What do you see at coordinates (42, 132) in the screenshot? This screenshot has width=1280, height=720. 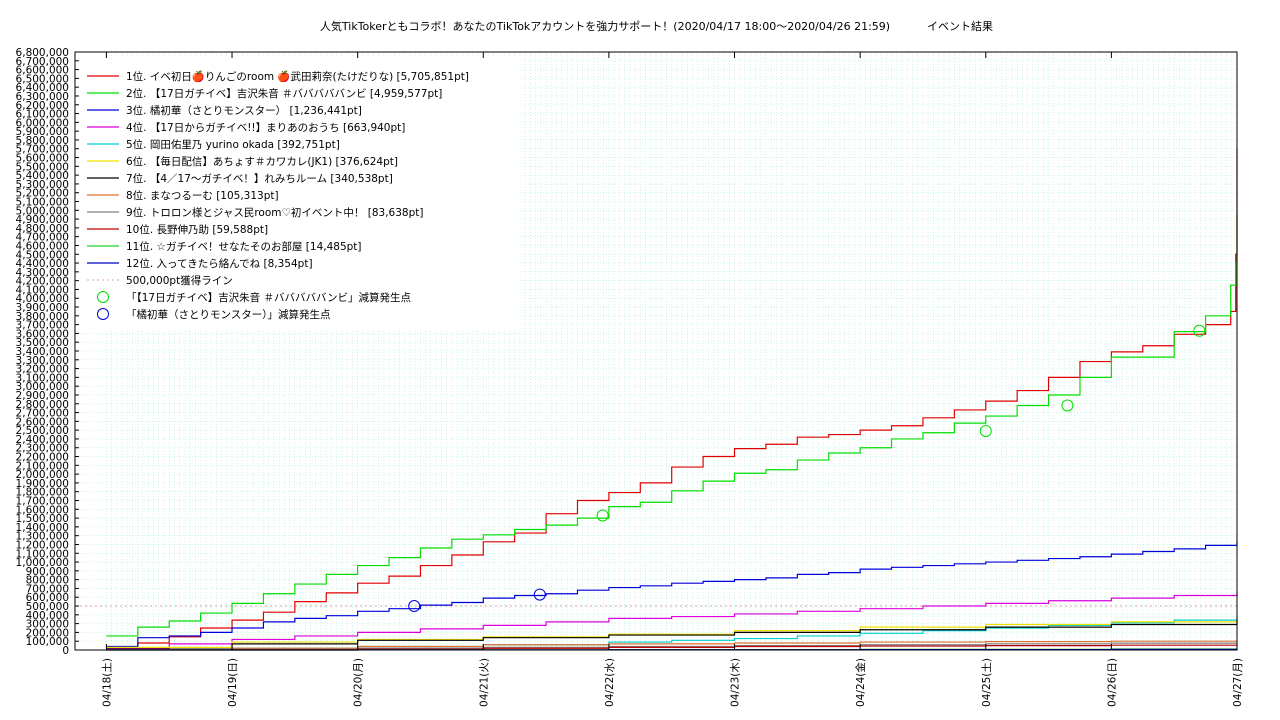 I see `y-tick-label: 5,900,000` at bounding box center [42, 132].